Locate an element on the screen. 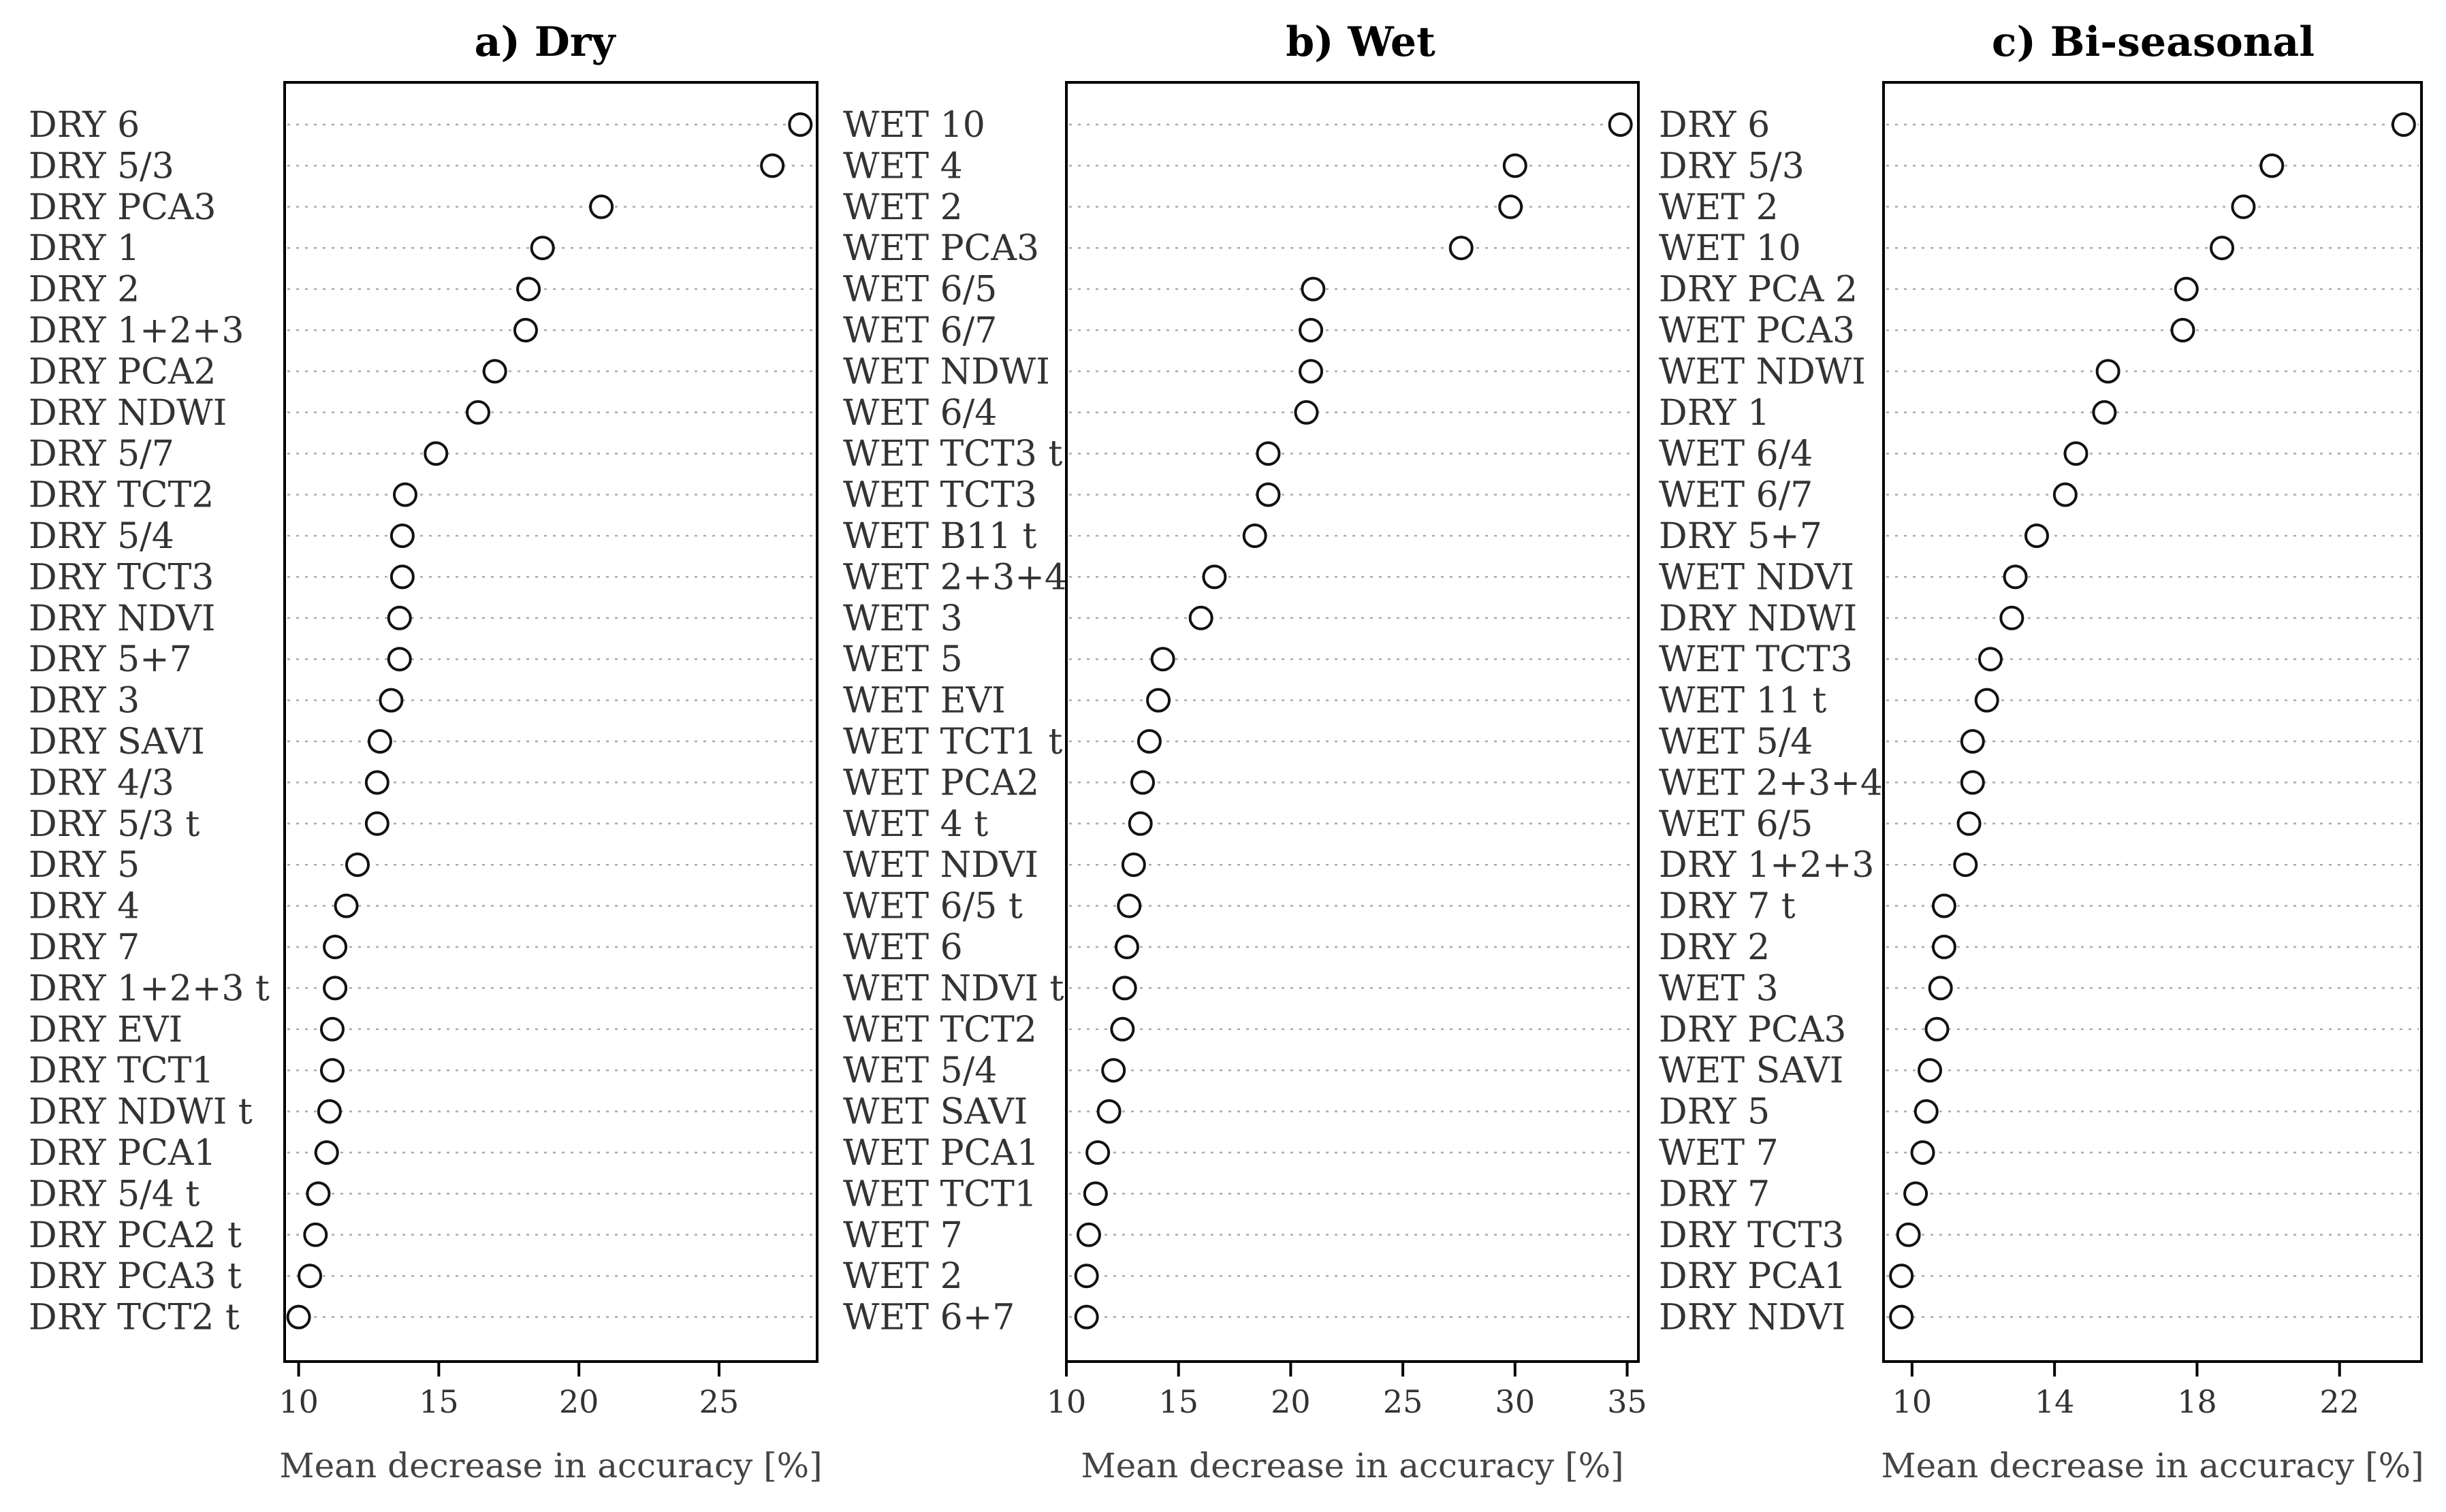 The image size is (2446, 1512). category-label: WET 5 is located at coordinates (903, 659).